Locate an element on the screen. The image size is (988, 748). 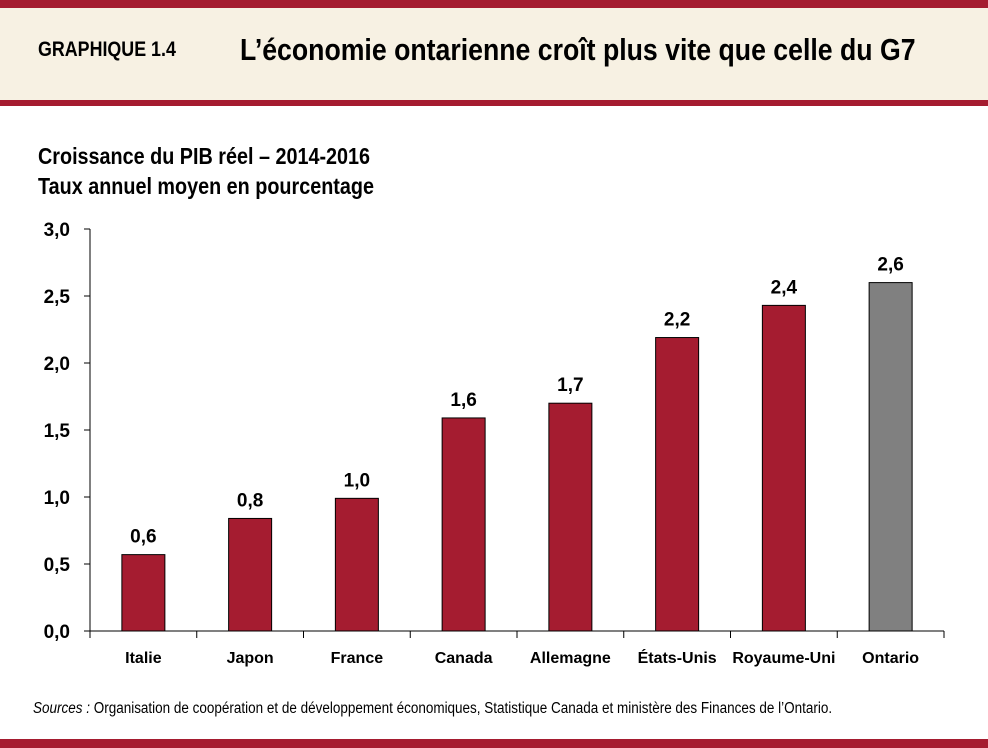
bar-allemagne is located at coordinates (570, 517).